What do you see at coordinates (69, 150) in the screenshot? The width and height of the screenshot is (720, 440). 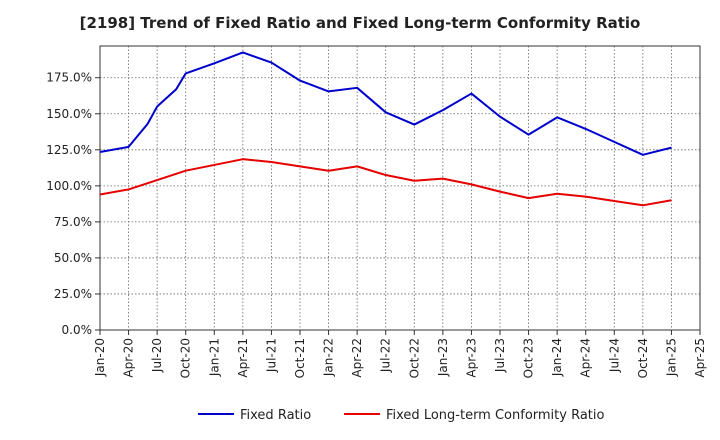 I see `y-tick-label: 125.0%` at bounding box center [69, 150].